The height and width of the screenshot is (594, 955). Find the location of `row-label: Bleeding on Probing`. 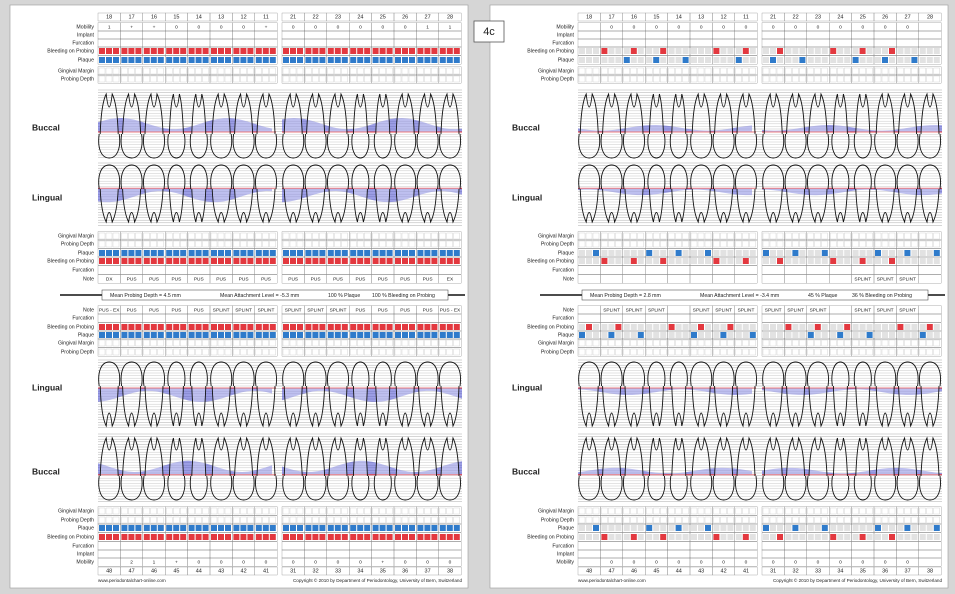

row-label: Bleeding on Probing is located at coordinates (550, 261).